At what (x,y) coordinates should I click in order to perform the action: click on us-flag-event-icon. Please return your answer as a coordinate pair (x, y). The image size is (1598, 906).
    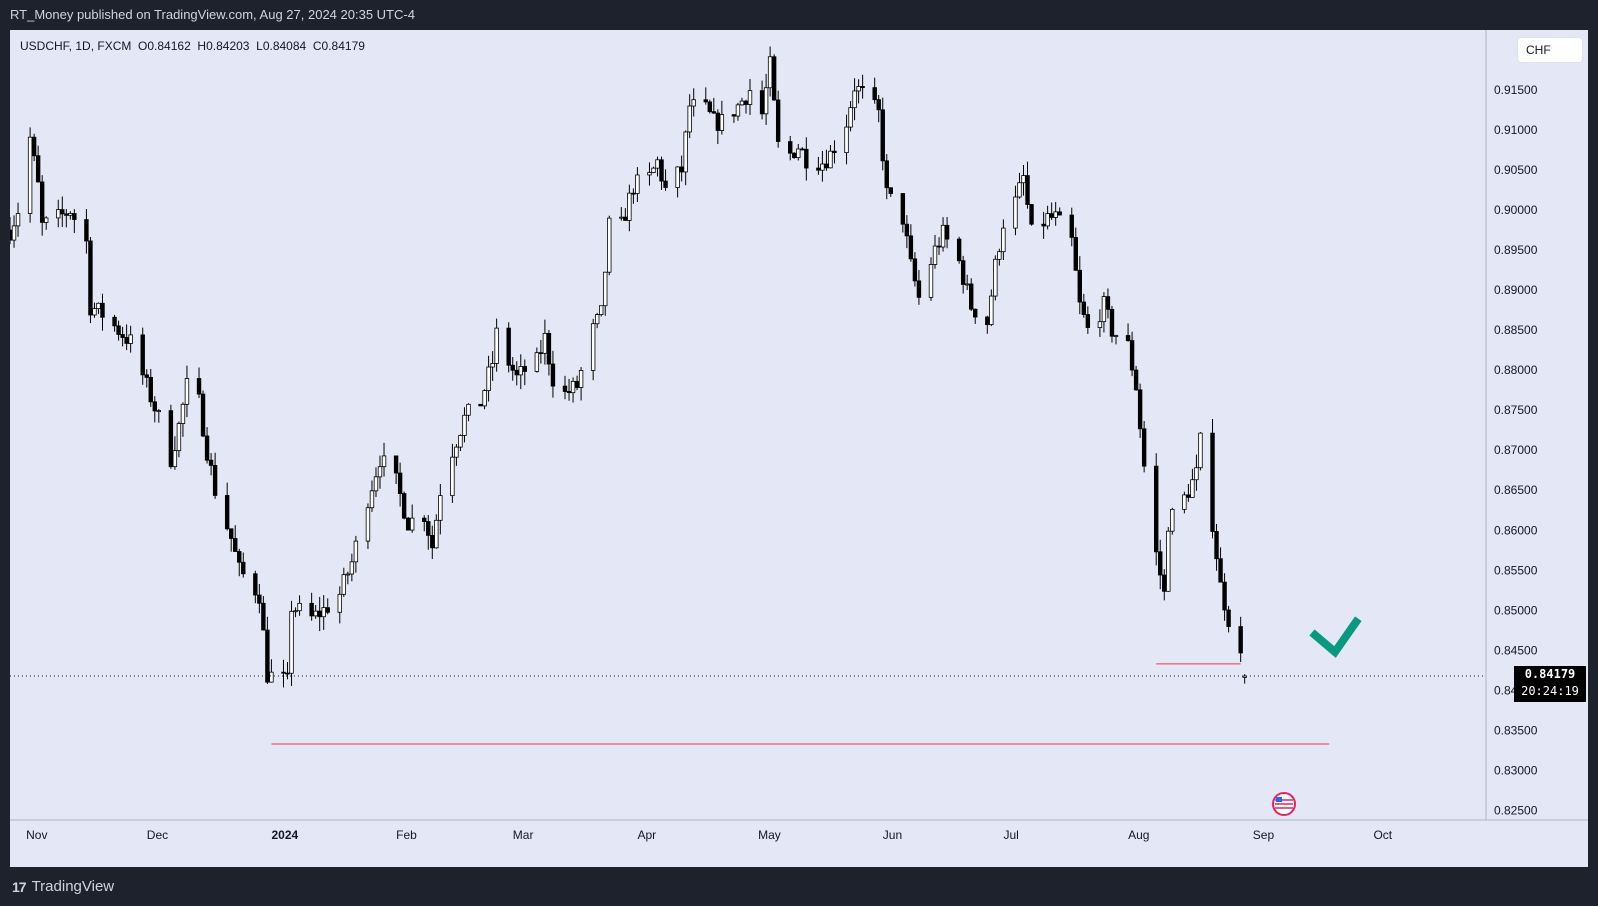
    Looking at the image, I should click on (1284, 804).